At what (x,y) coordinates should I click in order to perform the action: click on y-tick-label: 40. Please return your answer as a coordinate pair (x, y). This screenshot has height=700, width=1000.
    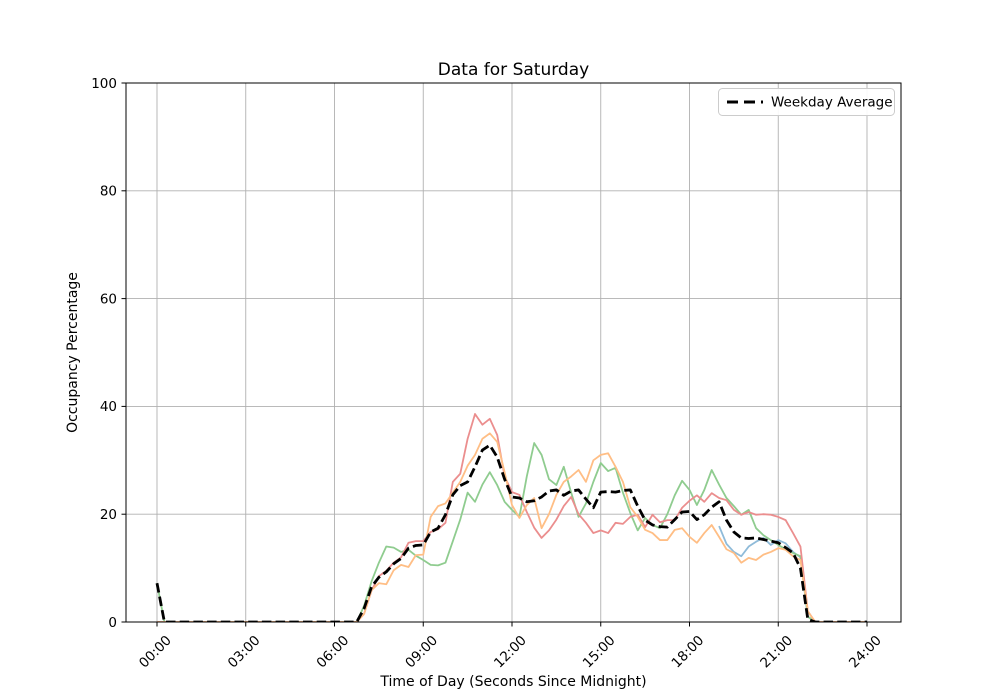
    Looking at the image, I should click on (108, 407).